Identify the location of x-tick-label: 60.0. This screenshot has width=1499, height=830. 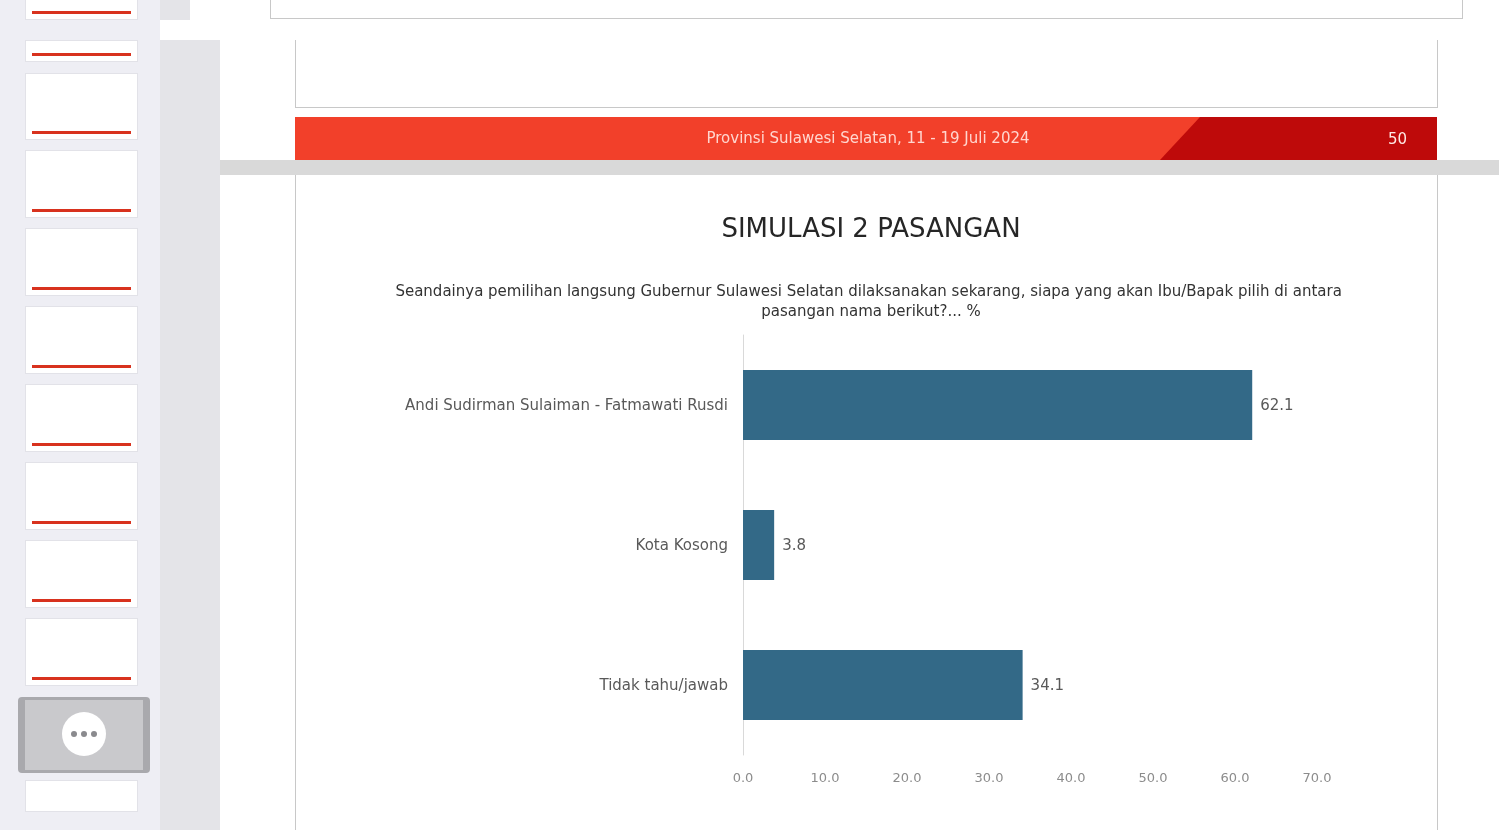
(1235, 777).